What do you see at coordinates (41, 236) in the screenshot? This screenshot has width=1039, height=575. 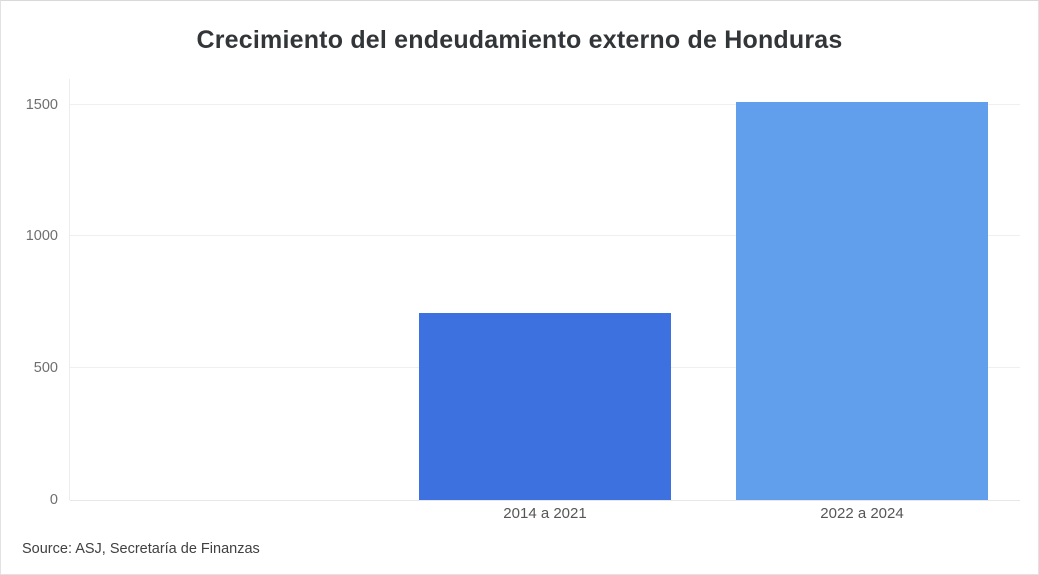 I see `y-tick-label-1000: 1000` at bounding box center [41, 236].